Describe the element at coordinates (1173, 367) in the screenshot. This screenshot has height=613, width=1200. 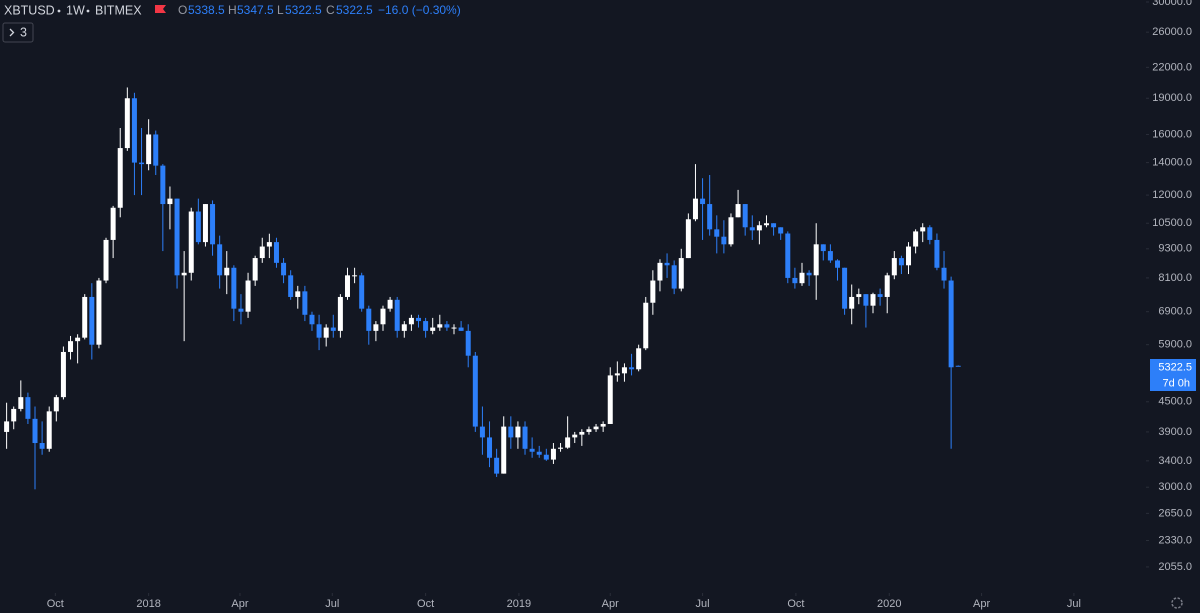
I see `price-tag` at that location.